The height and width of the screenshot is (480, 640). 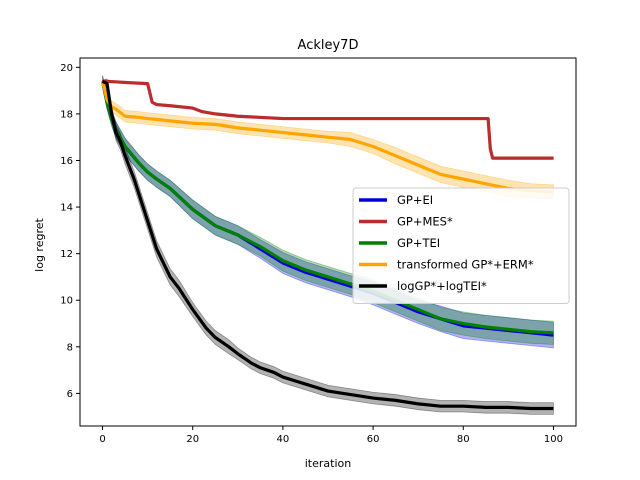 I want to click on y-tick-label: 18, so click(x=66, y=114).